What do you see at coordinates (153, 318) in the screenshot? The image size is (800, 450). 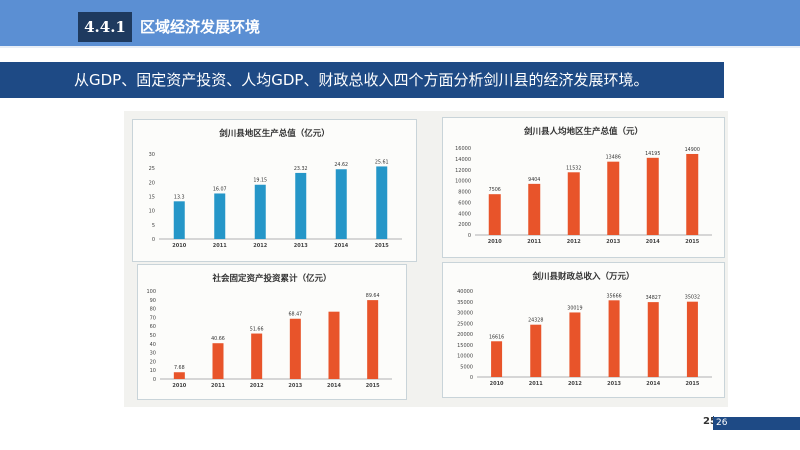 I see `y-tick-label: 70` at bounding box center [153, 318].